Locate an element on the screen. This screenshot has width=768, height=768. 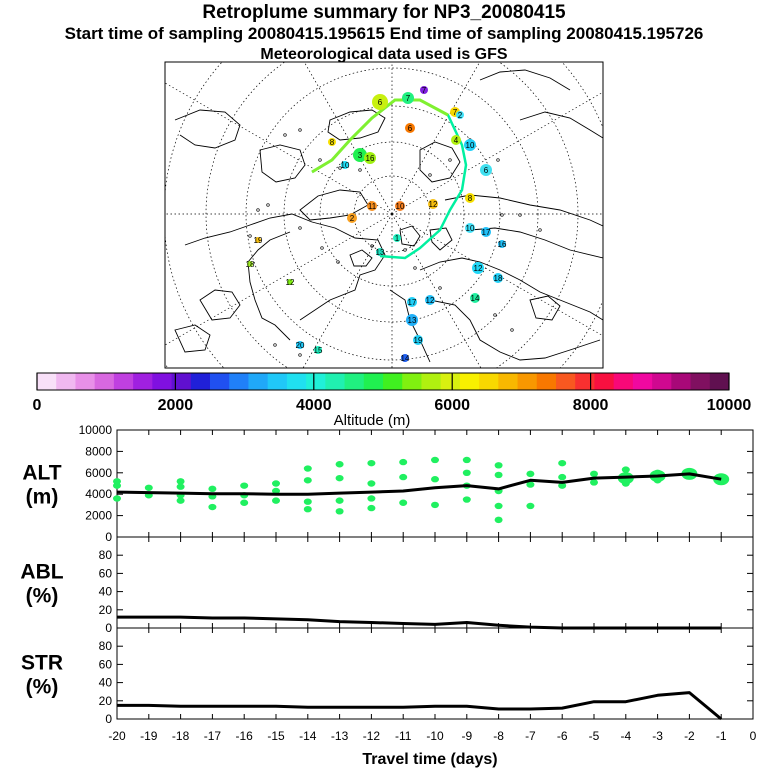
y-axis-label: (%) is located at coordinates (42, 687).